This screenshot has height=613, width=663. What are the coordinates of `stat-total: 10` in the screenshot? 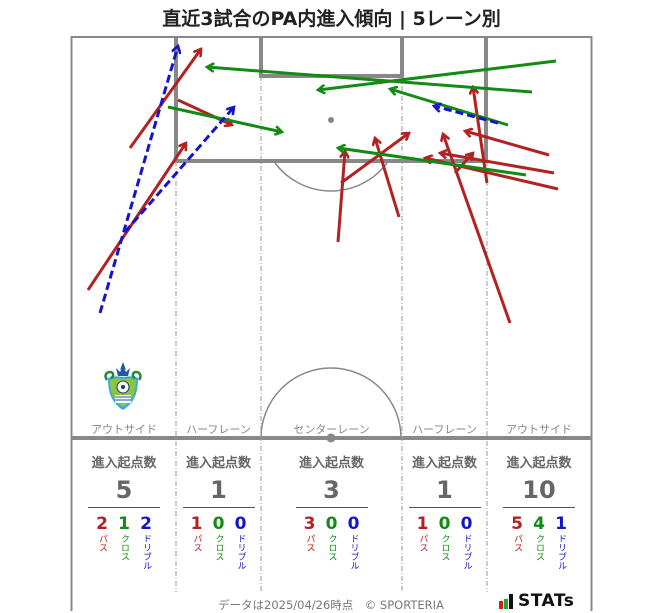 It's located at (539, 490).